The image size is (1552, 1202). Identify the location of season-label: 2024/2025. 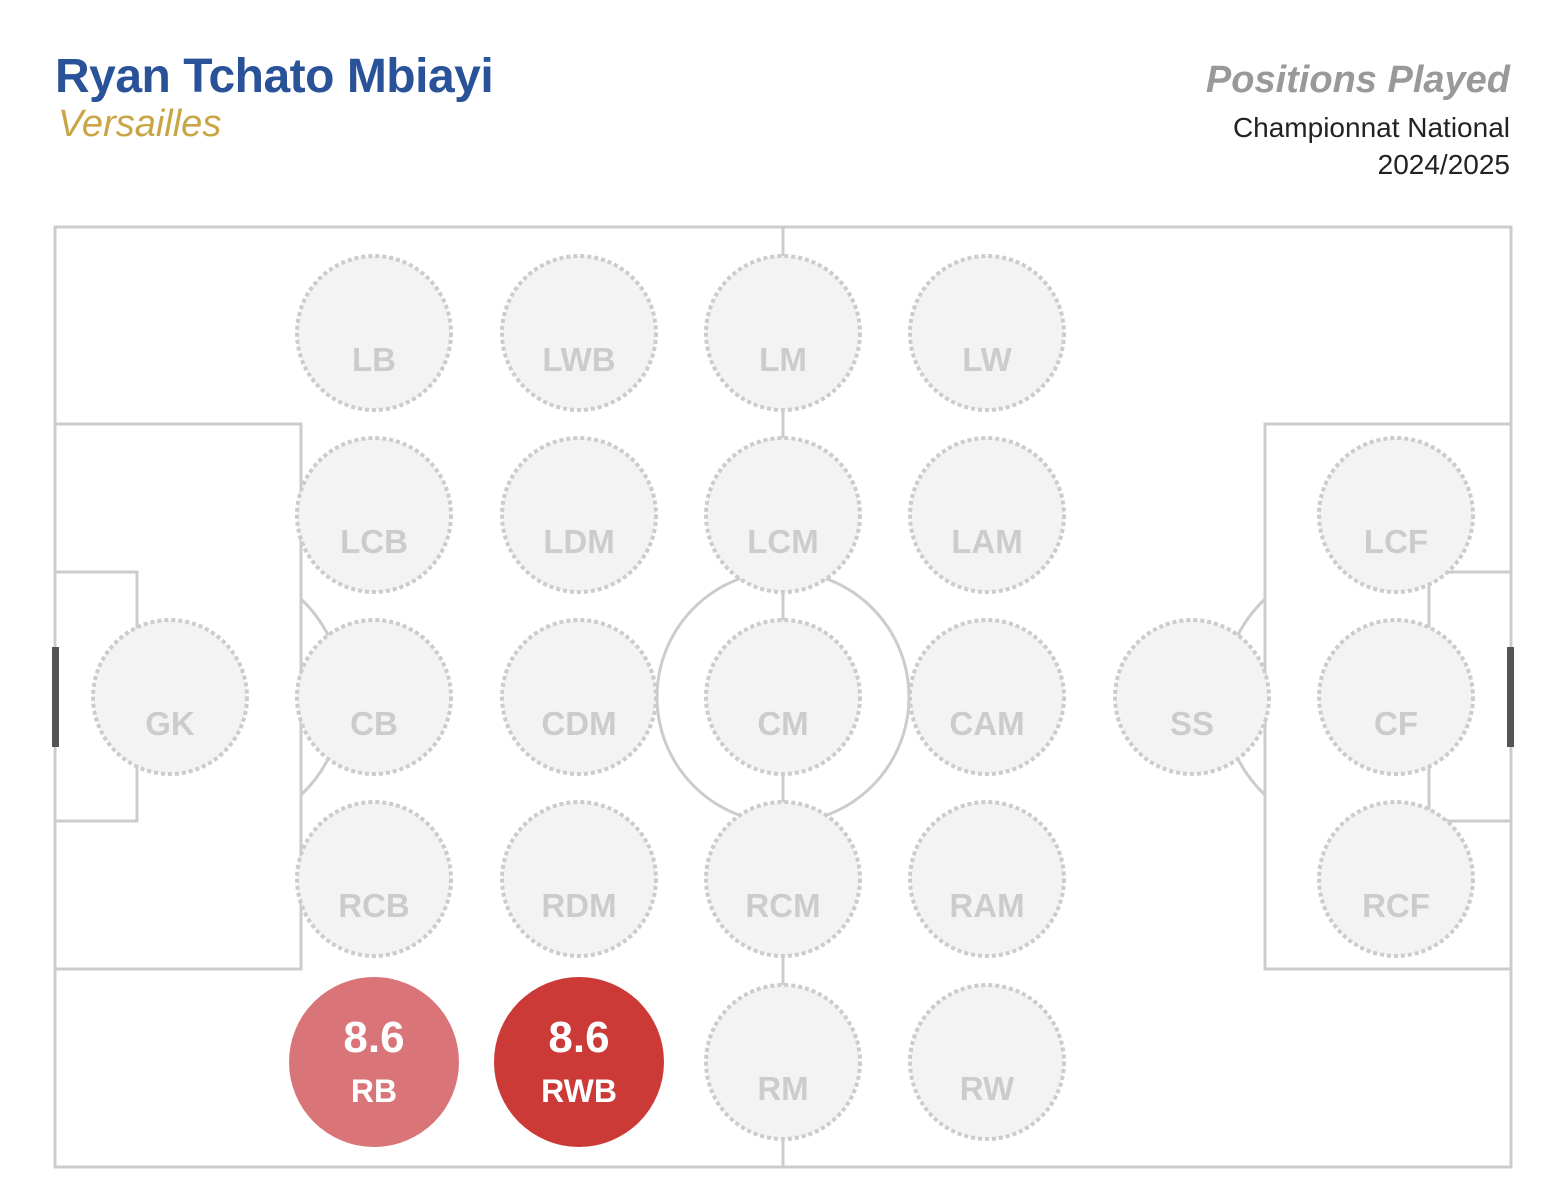
(1443, 164).